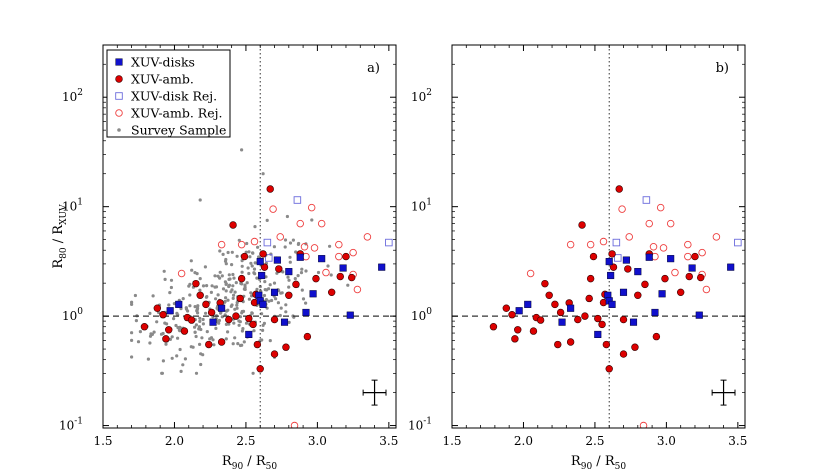 The height and width of the screenshot is (475, 830). I want to click on legend-label: Survey Sample, so click(178, 130).